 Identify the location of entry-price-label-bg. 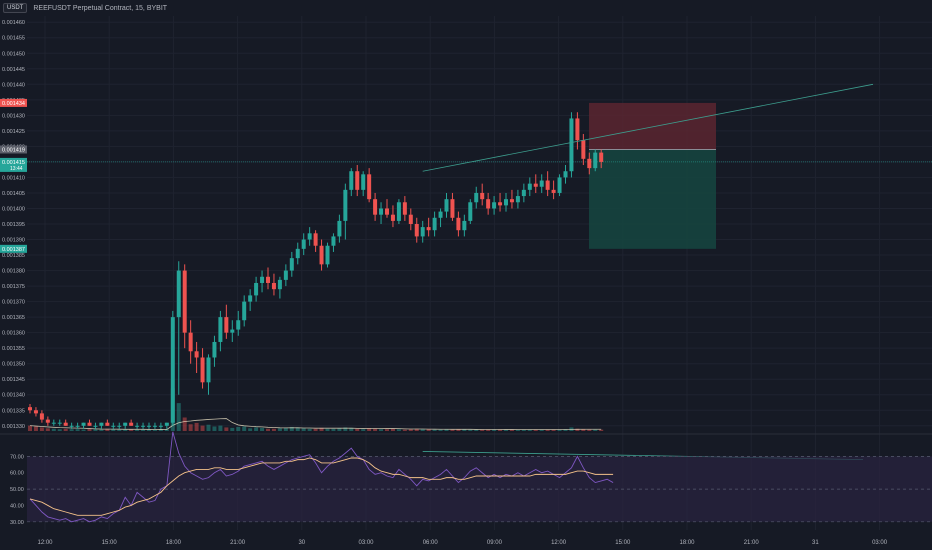
(13, 149).